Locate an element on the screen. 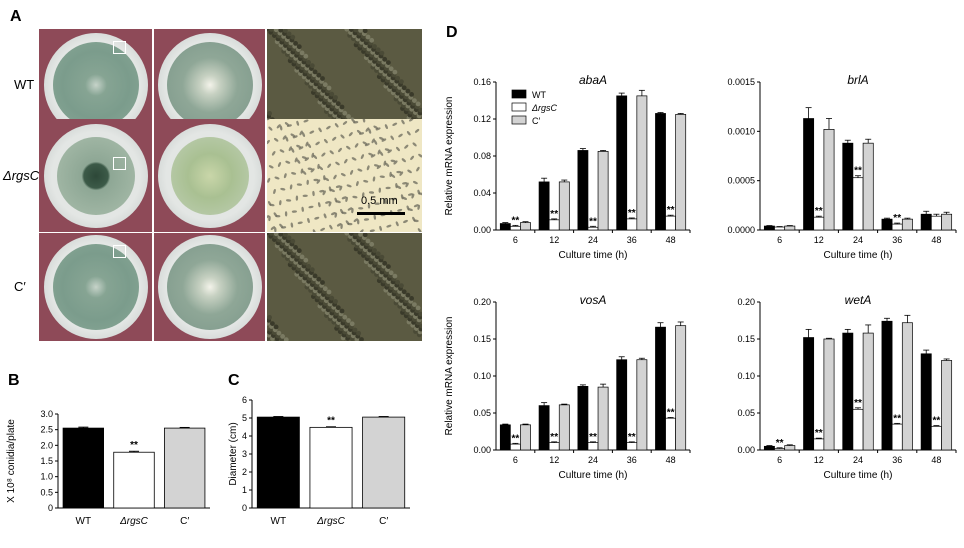 Image resolution: width=964 pixels, height=548 pixels. y-axis-label: Diameter (cm) is located at coordinates (233, 453).